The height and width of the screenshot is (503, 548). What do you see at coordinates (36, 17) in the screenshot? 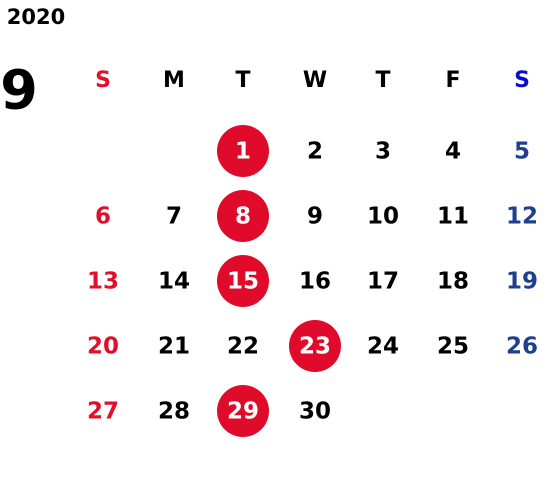
I see `year: 2020` at bounding box center [36, 17].